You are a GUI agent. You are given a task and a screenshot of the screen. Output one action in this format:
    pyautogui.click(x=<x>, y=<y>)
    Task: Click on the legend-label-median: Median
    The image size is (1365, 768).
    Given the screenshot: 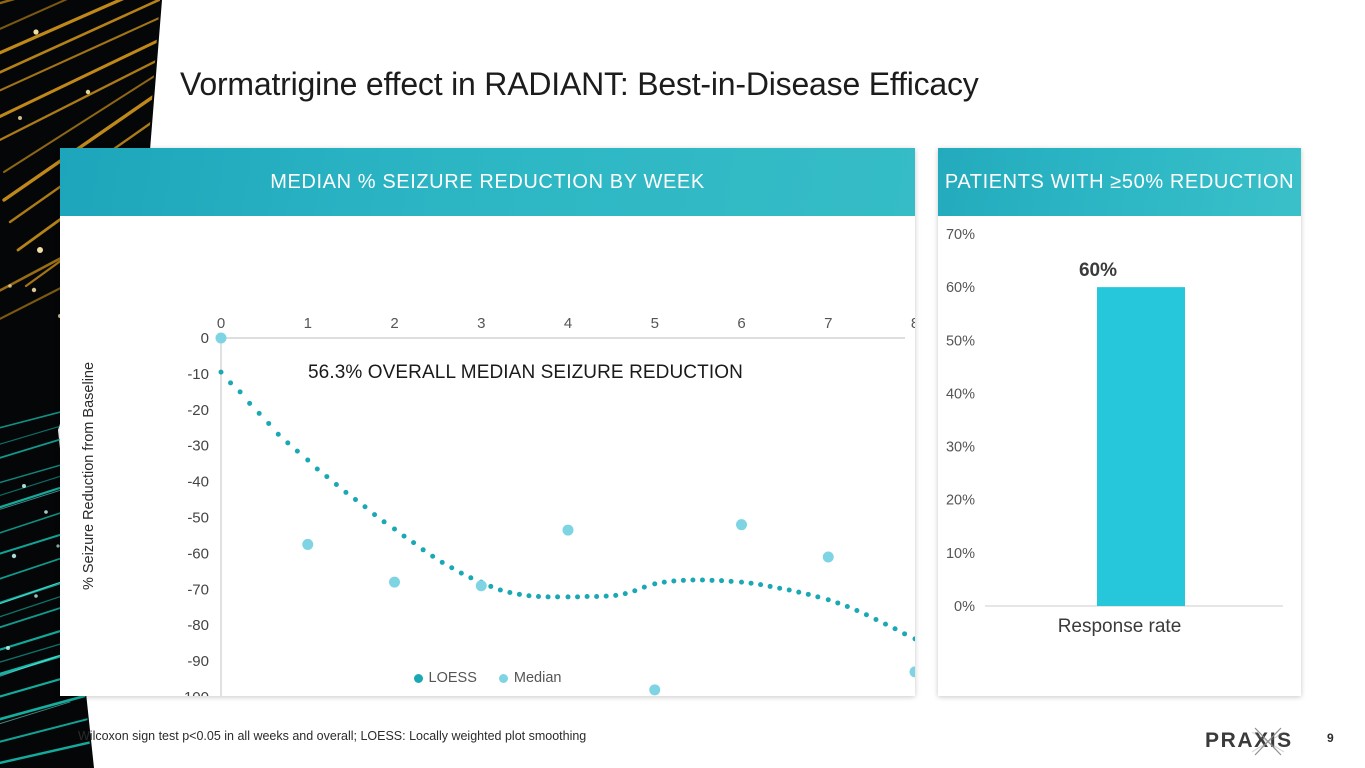 What is the action you would take?
    pyautogui.click(x=537, y=678)
    